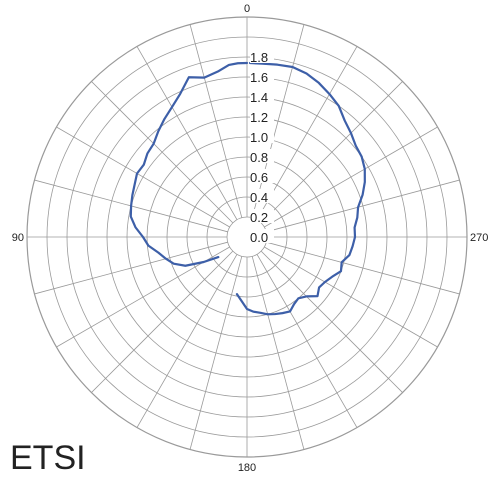 This screenshot has width=492, height=479. I want to click on radial-tick-label: 0.0, so click(259, 237).